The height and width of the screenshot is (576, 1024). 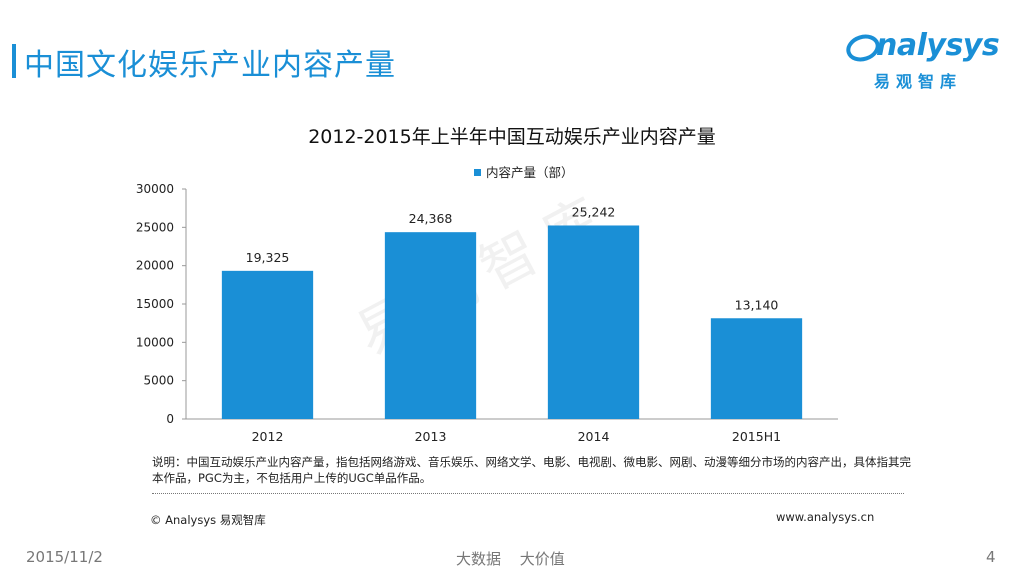 I want to click on logo-swoosh-icon, so click(x=863, y=48).